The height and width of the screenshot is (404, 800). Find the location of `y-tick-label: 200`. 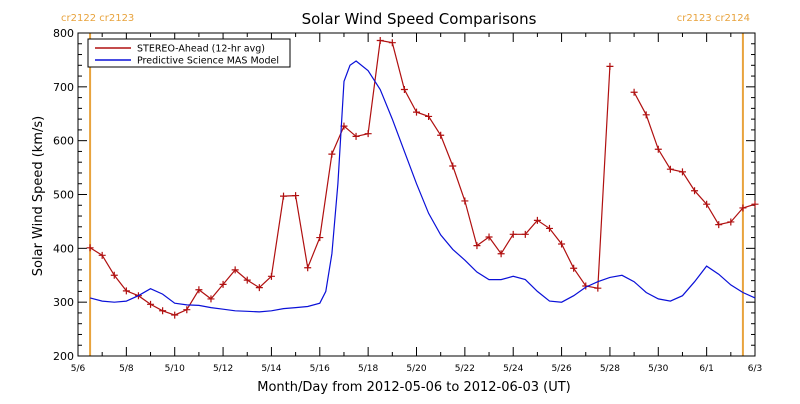

y-tick-label: 200 is located at coordinates (63, 356).